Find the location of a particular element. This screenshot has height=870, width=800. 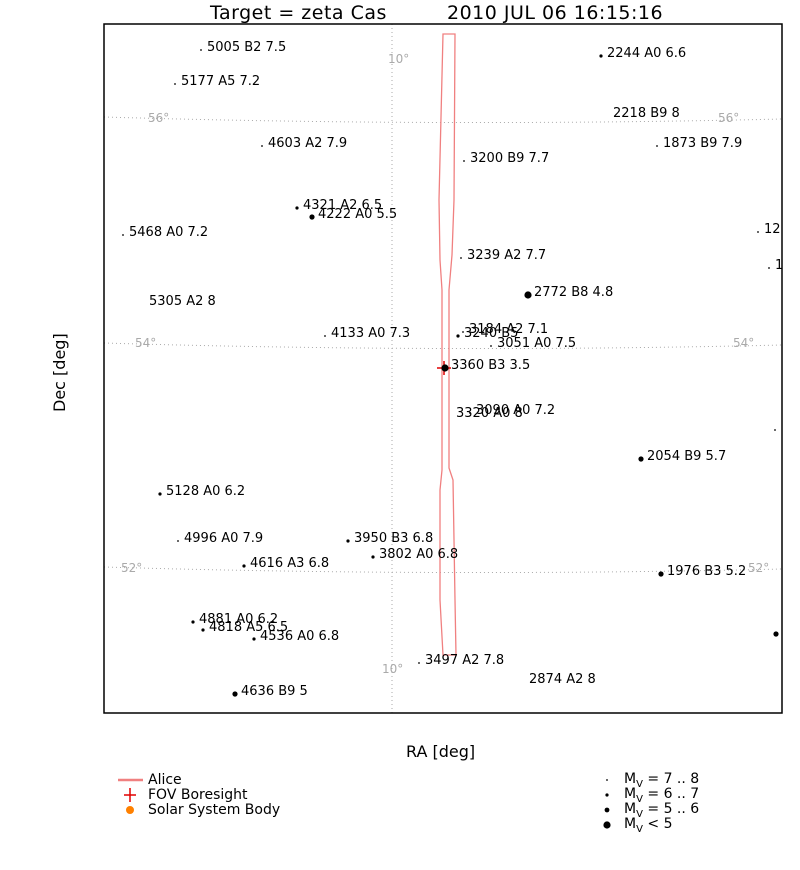

star-13: 2772 B8 4.8 is located at coordinates (568, 292).